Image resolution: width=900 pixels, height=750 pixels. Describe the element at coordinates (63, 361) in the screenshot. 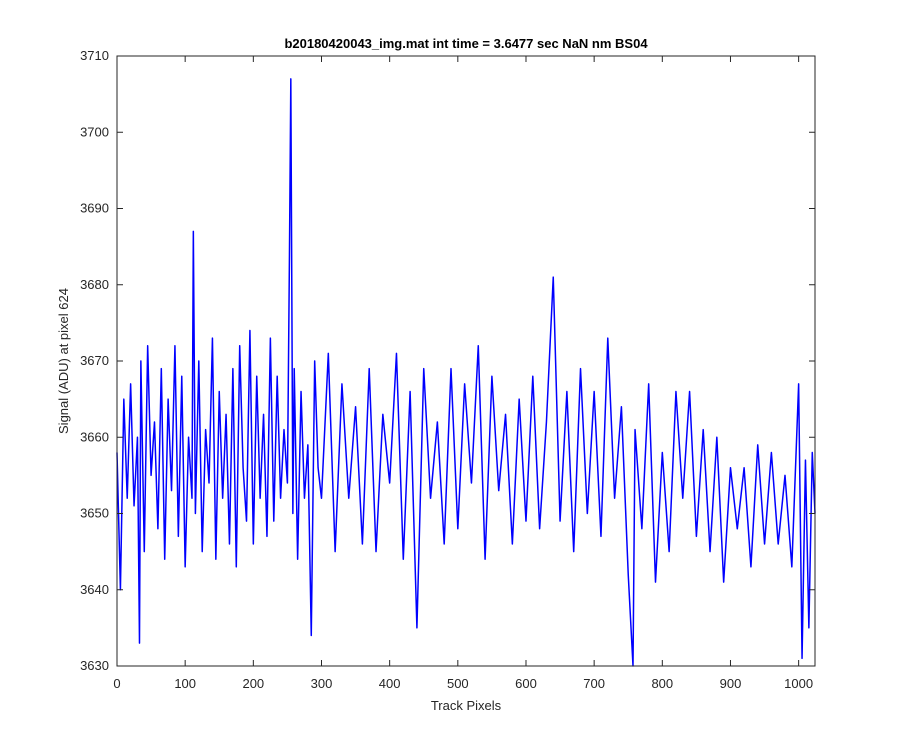

I see `y-axis-title: Signal (ADU) at pixel 624` at that location.